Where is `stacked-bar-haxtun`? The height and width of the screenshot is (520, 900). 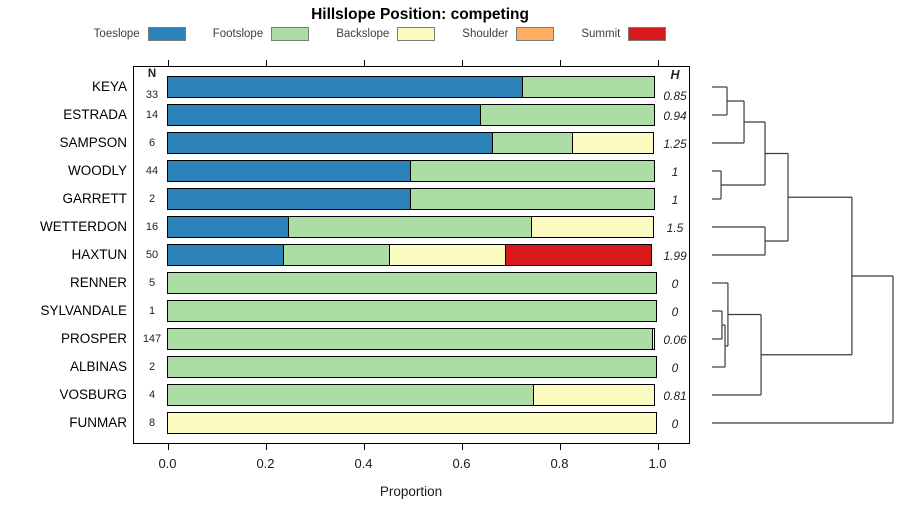 stacked-bar-haxtun is located at coordinates (412, 255).